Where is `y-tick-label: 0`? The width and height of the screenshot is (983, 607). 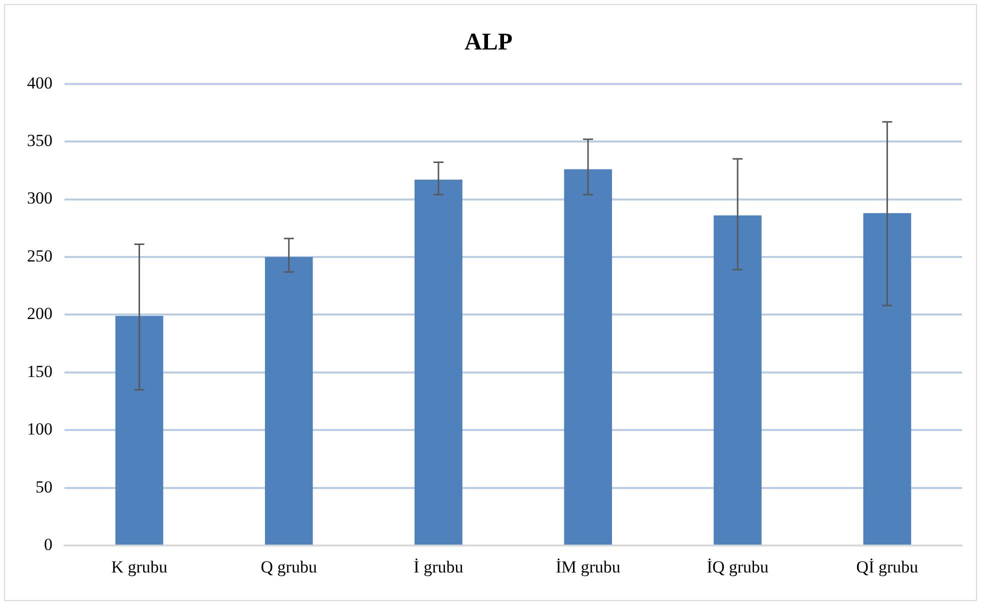
y-tick-label: 0 is located at coordinates (48, 544).